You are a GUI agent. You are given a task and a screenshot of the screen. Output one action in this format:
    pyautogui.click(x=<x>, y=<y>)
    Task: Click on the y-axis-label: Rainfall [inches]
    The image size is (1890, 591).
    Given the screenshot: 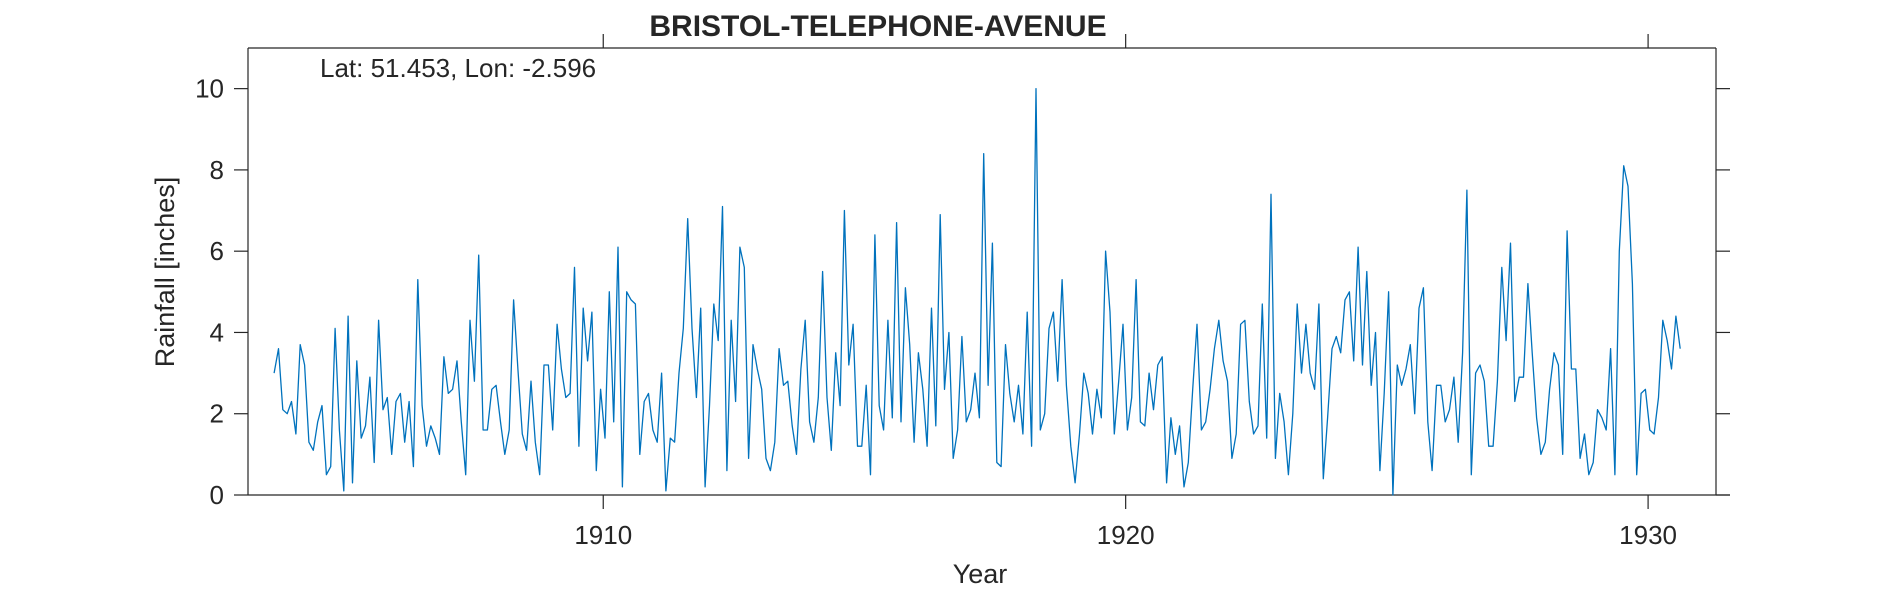 What is the action you would take?
    pyautogui.click(x=165, y=272)
    